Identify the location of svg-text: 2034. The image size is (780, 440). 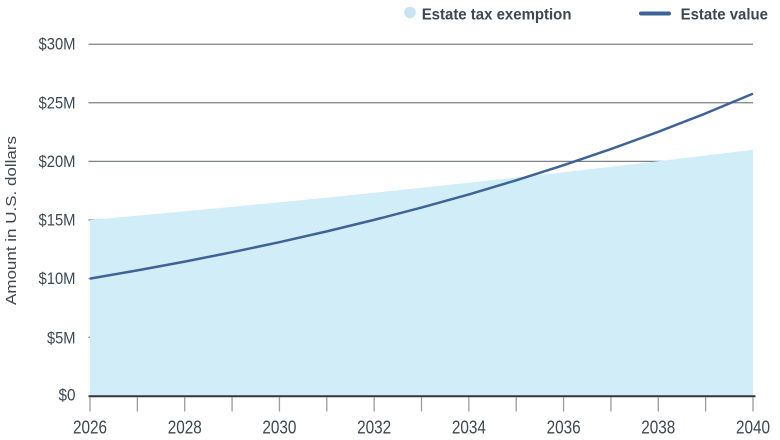
(469, 427).